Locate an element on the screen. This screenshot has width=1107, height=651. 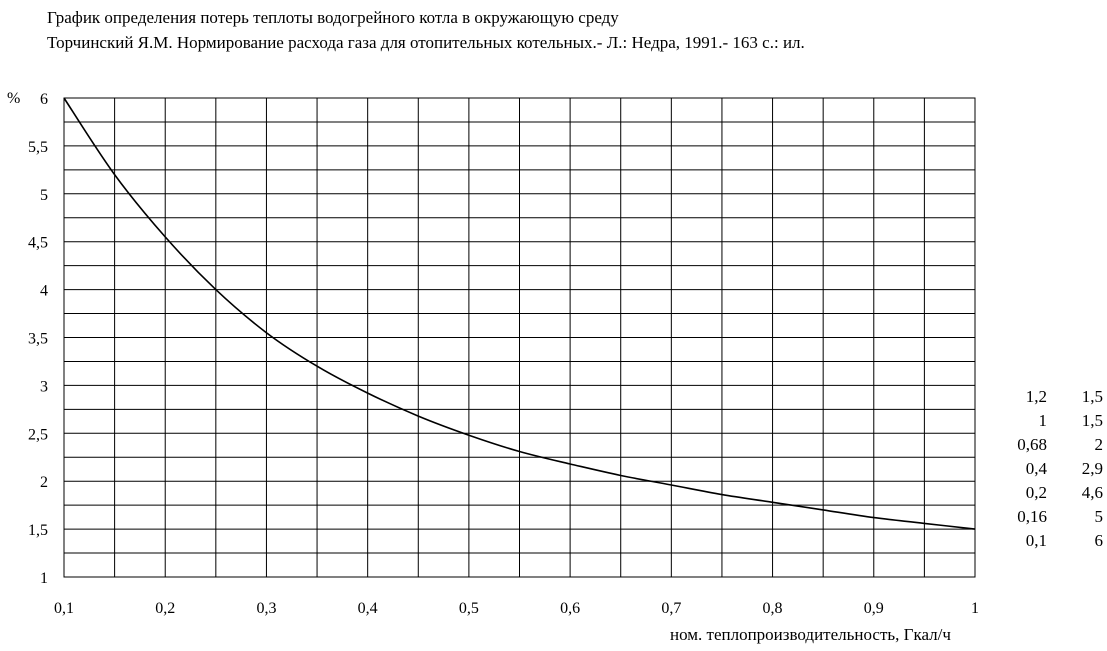
y-tick-label: 3,5 is located at coordinates (38, 339).